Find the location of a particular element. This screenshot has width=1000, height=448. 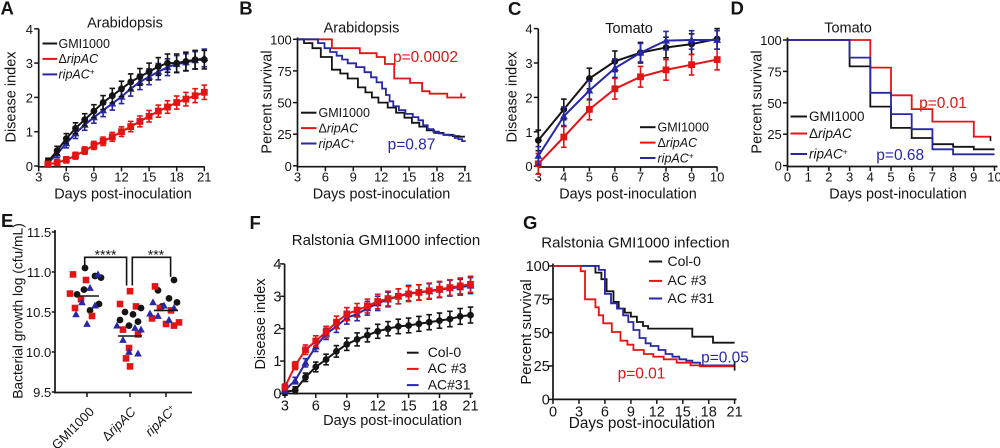

svg-text: Tomato is located at coordinates (629, 29).